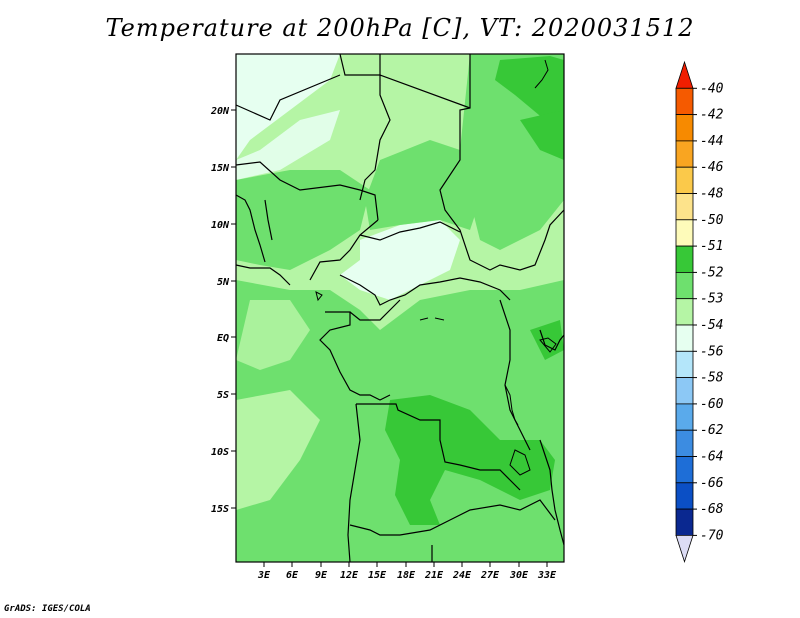  What do you see at coordinates (519, 575) in the screenshot?
I see `lon-label-30e: 30E` at bounding box center [519, 575].